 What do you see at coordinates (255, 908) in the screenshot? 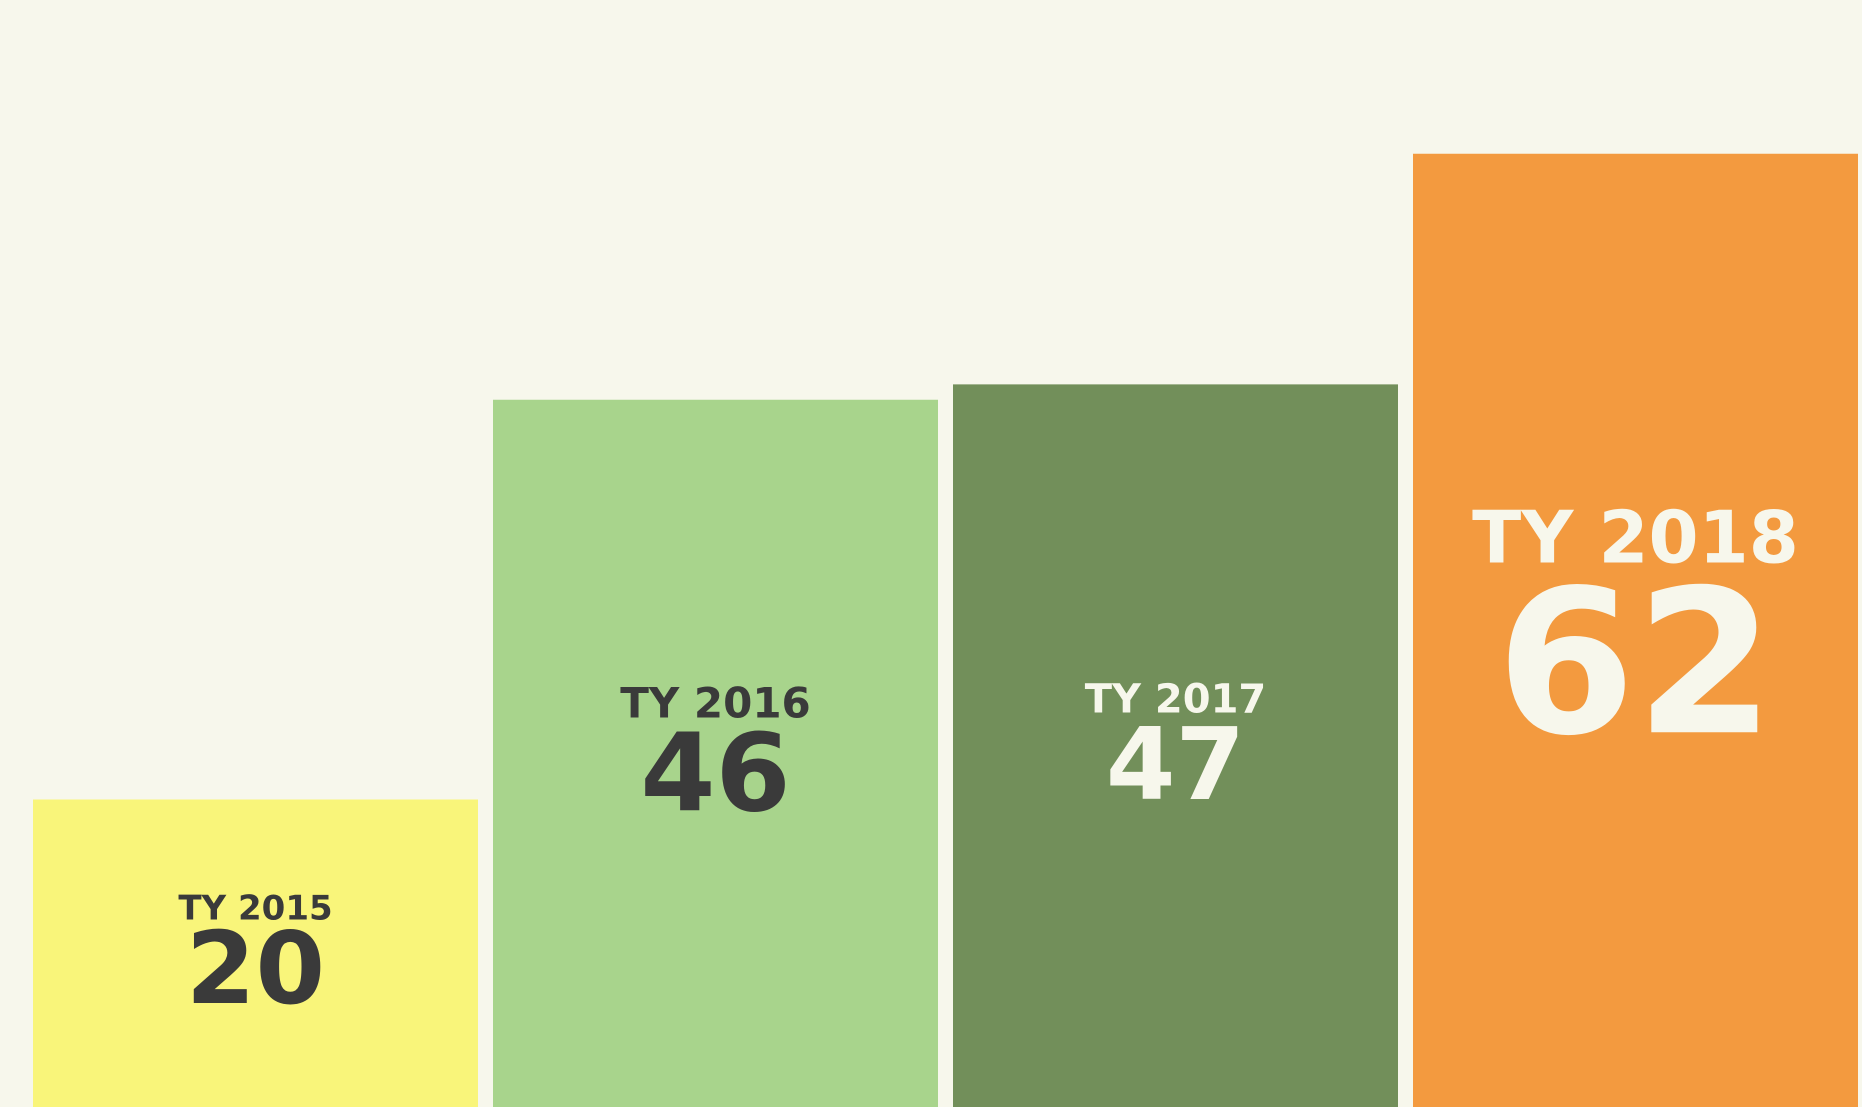
I see `bar-category-label: TY 2015` at bounding box center [255, 908].